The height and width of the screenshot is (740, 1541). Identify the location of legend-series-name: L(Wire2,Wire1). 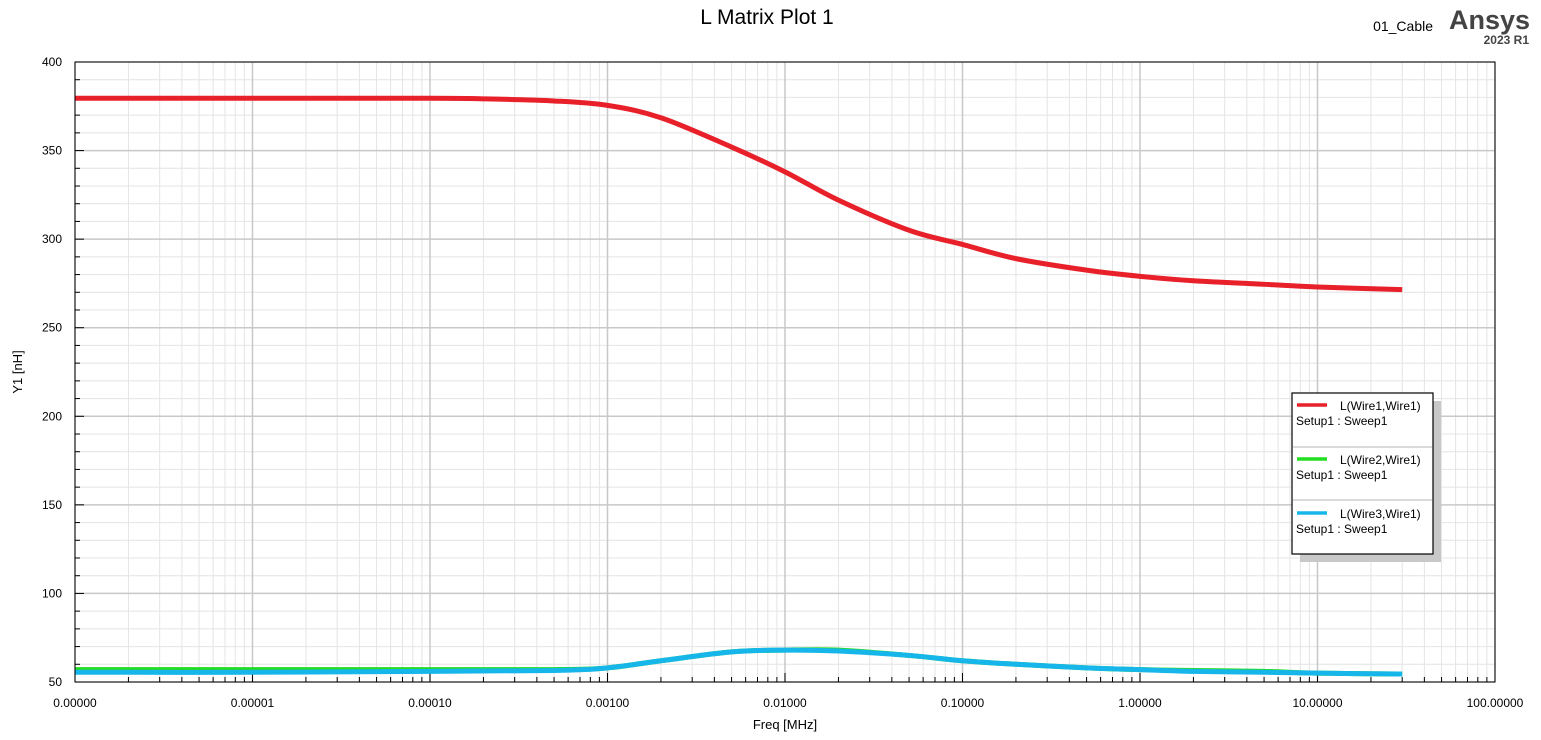
(1380, 460).